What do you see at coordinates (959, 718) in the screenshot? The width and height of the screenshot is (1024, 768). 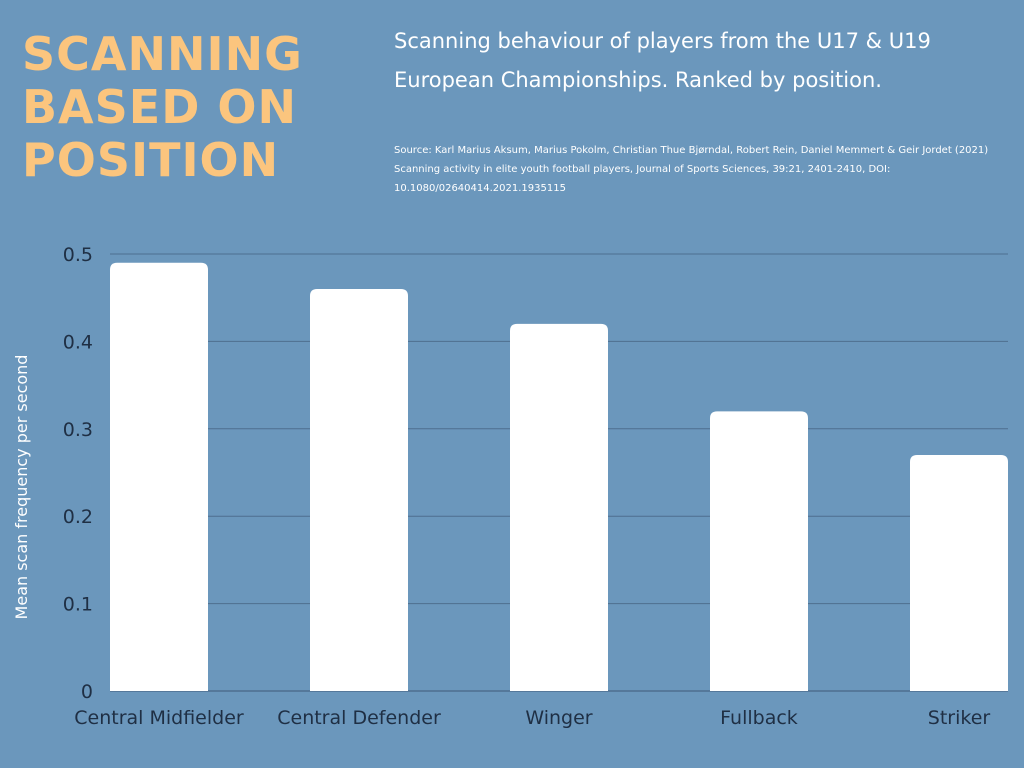 I see `x-tick-label: Striker` at bounding box center [959, 718].